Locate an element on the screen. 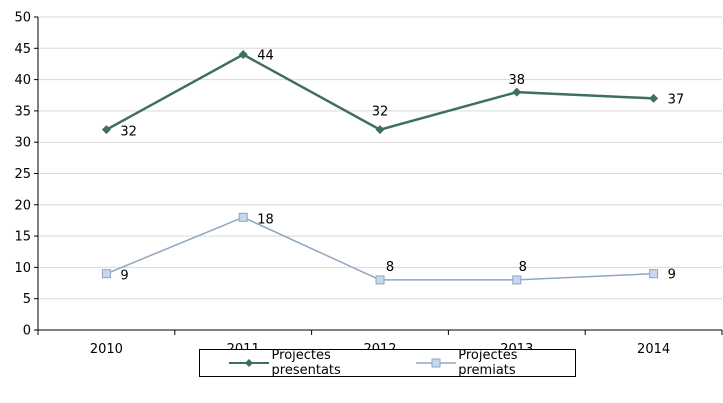 This screenshot has width=723, height=403. data-label-1-2: 8 is located at coordinates (390, 267).